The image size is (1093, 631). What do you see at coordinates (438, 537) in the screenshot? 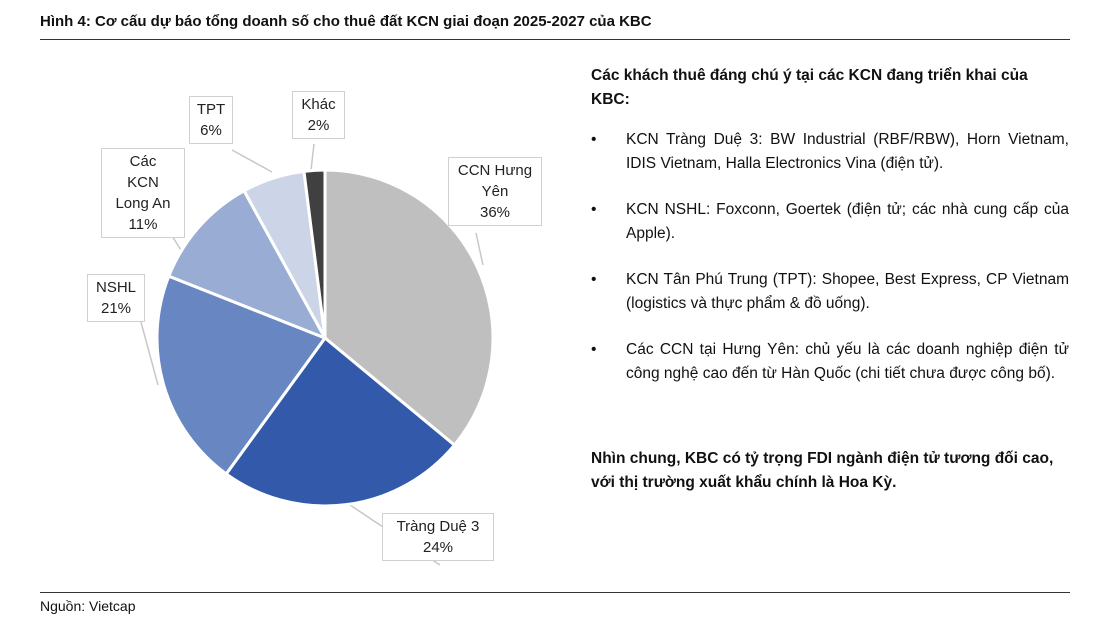
I see `data-label-trang-due-3: Tràng Duệ 3 24%` at bounding box center [438, 537].